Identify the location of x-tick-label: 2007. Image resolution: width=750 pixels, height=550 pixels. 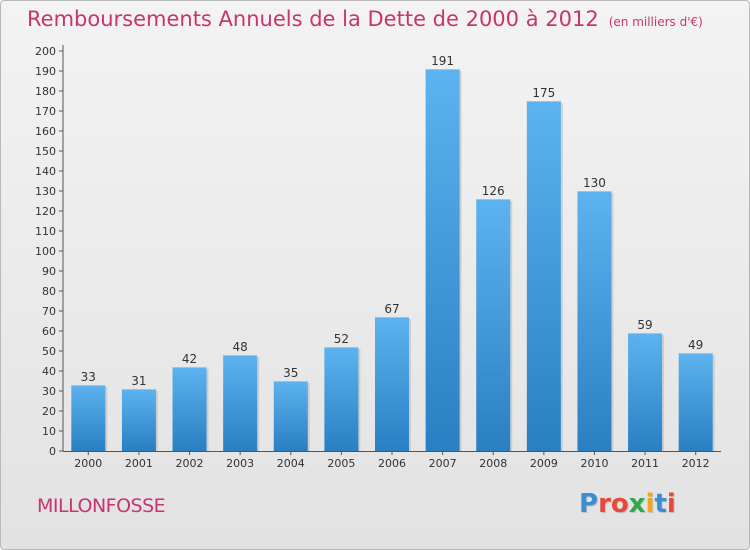
(443, 463).